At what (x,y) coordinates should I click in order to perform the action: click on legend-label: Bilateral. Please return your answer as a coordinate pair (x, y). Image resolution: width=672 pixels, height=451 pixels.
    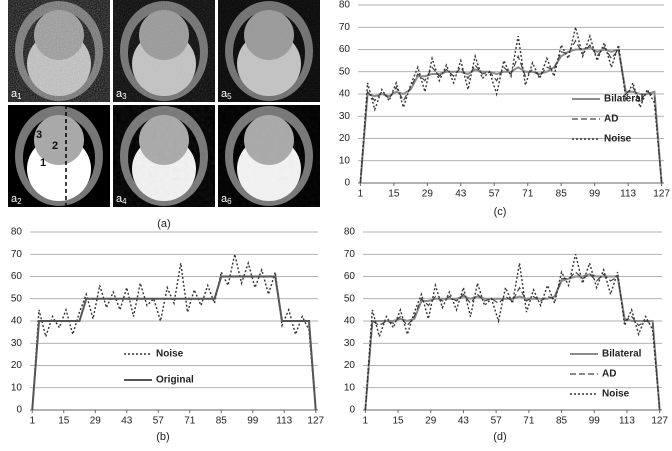
    Looking at the image, I should click on (624, 99).